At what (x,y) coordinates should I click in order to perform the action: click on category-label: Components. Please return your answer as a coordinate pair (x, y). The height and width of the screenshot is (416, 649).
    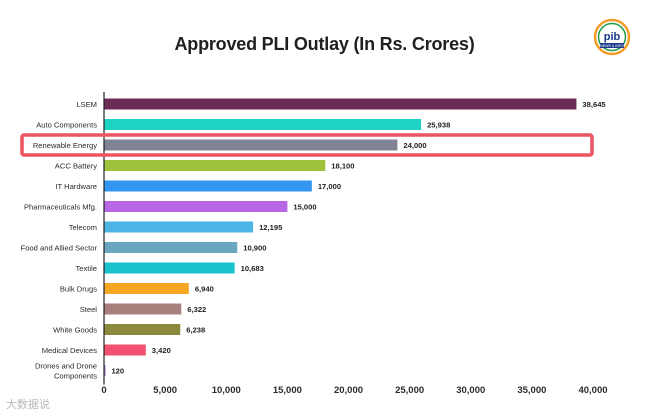
    Looking at the image, I should click on (75, 376).